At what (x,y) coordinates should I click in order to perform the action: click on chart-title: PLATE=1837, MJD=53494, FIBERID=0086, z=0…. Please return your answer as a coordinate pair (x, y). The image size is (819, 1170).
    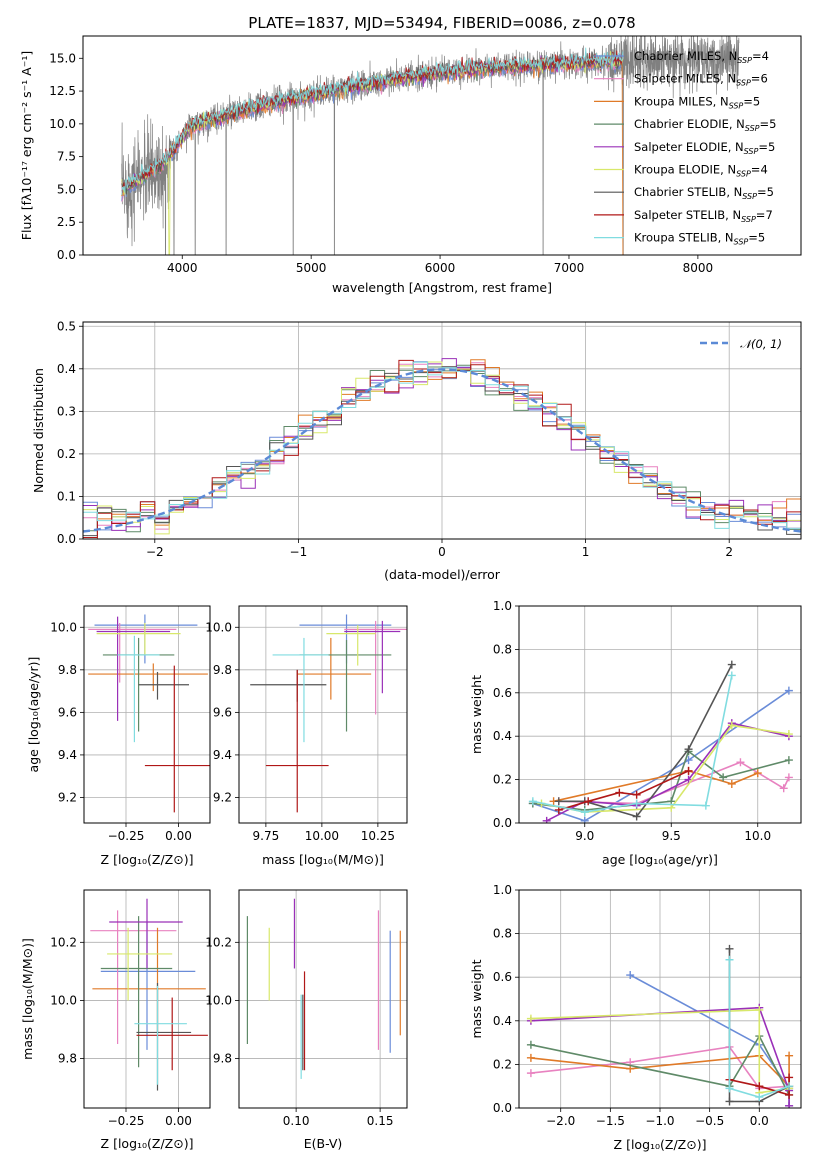
    Looking at the image, I should click on (441, 23).